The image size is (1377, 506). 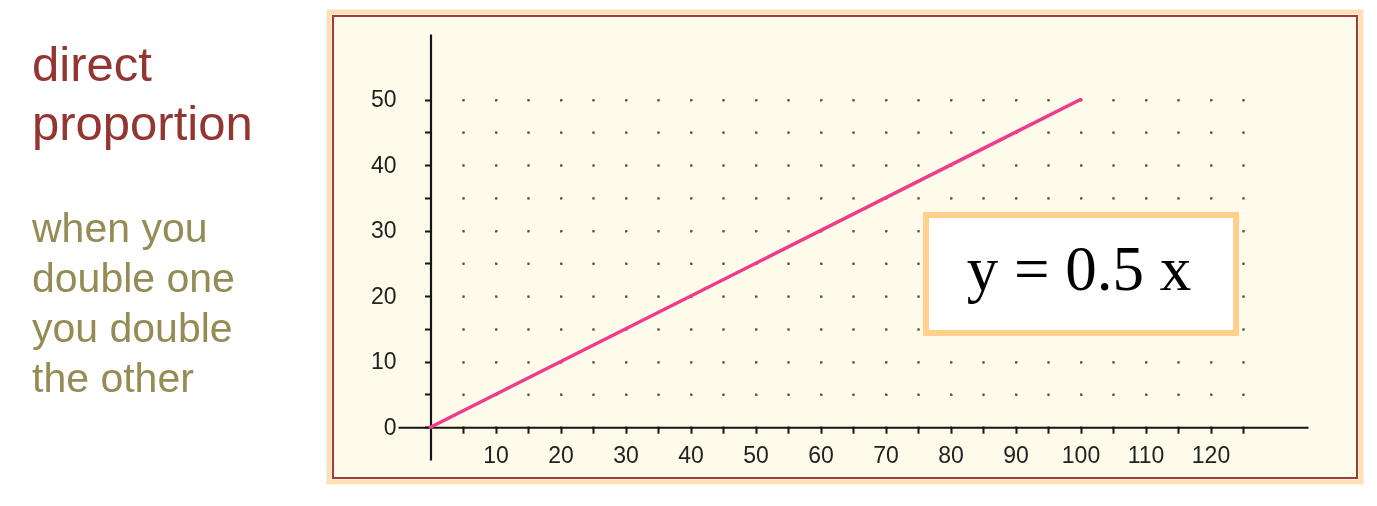 I want to click on x-tick-label: 60, so click(x=821, y=454).